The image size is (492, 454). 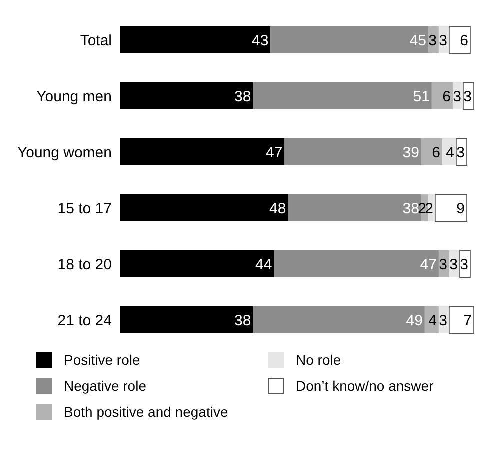 What do you see at coordinates (418, 41) in the screenshot?
I see `data-label: 45` at bounding box center [418, 41].